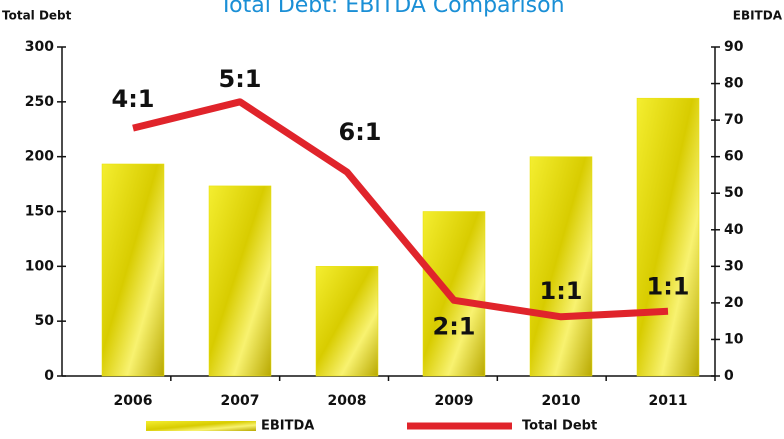 The width and height of the screenshot is (784, 439). I want to click on y-tick-label: 250, so click(39, 102).